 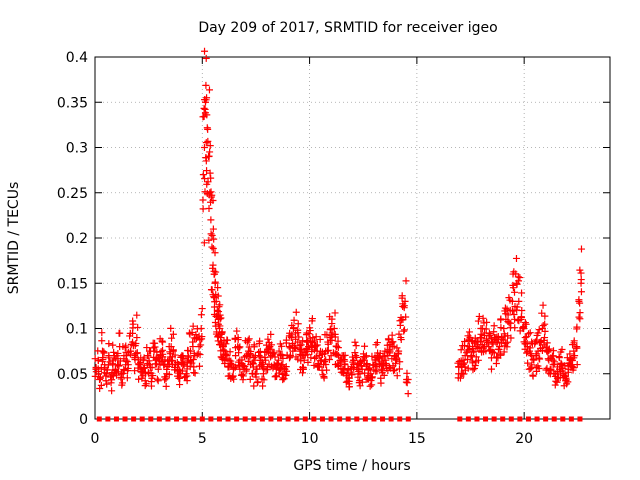 What do you see at coordinates (524, 439) in the screenshot?
I see `x-tick-label: 20` at bounding box center [524, 439].